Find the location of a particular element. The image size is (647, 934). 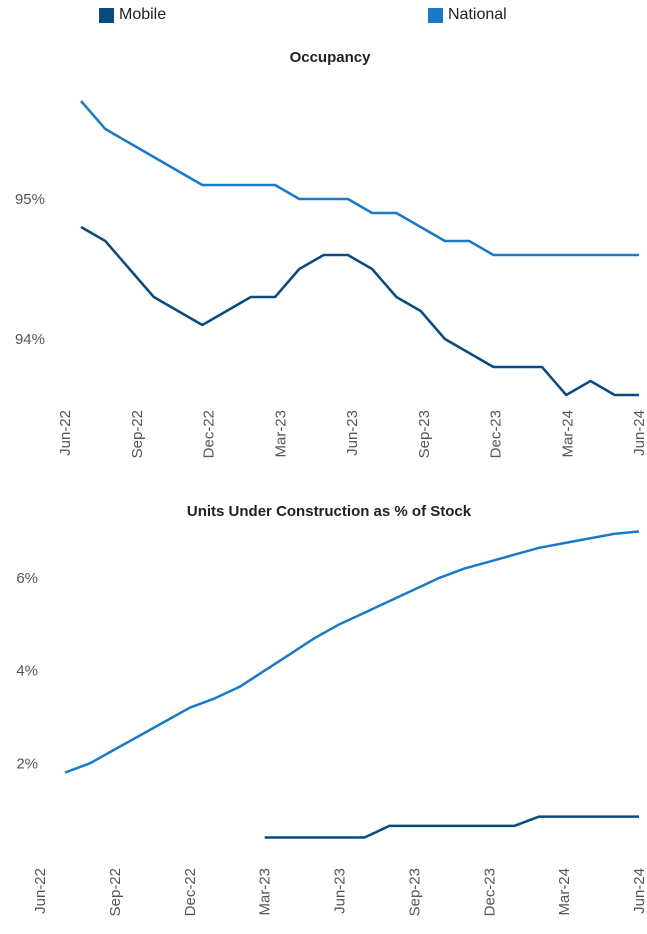

construction-x-tick-label: Mar-23 is located at coordinates (265, 892).